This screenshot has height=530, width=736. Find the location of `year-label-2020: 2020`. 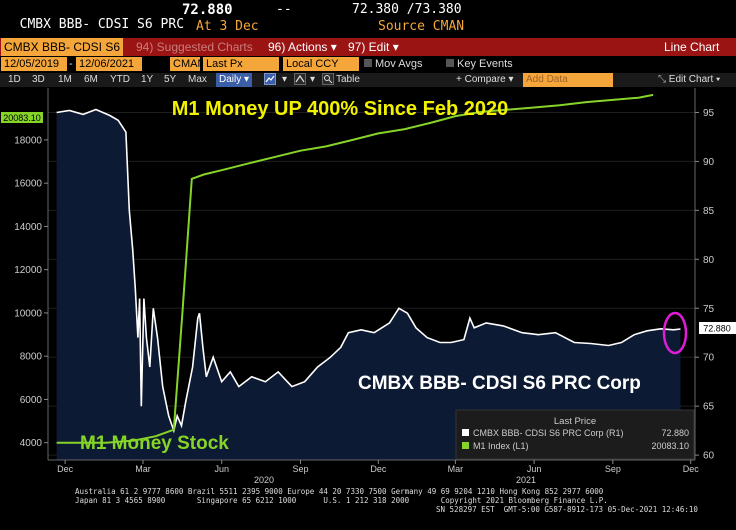

year-label-2020: 2020 is located at coordinates (264, 480).